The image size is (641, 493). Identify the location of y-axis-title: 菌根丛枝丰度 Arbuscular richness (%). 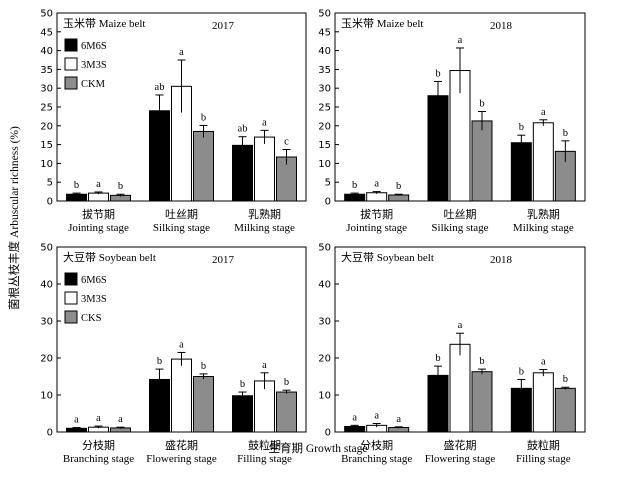
(14, 218).